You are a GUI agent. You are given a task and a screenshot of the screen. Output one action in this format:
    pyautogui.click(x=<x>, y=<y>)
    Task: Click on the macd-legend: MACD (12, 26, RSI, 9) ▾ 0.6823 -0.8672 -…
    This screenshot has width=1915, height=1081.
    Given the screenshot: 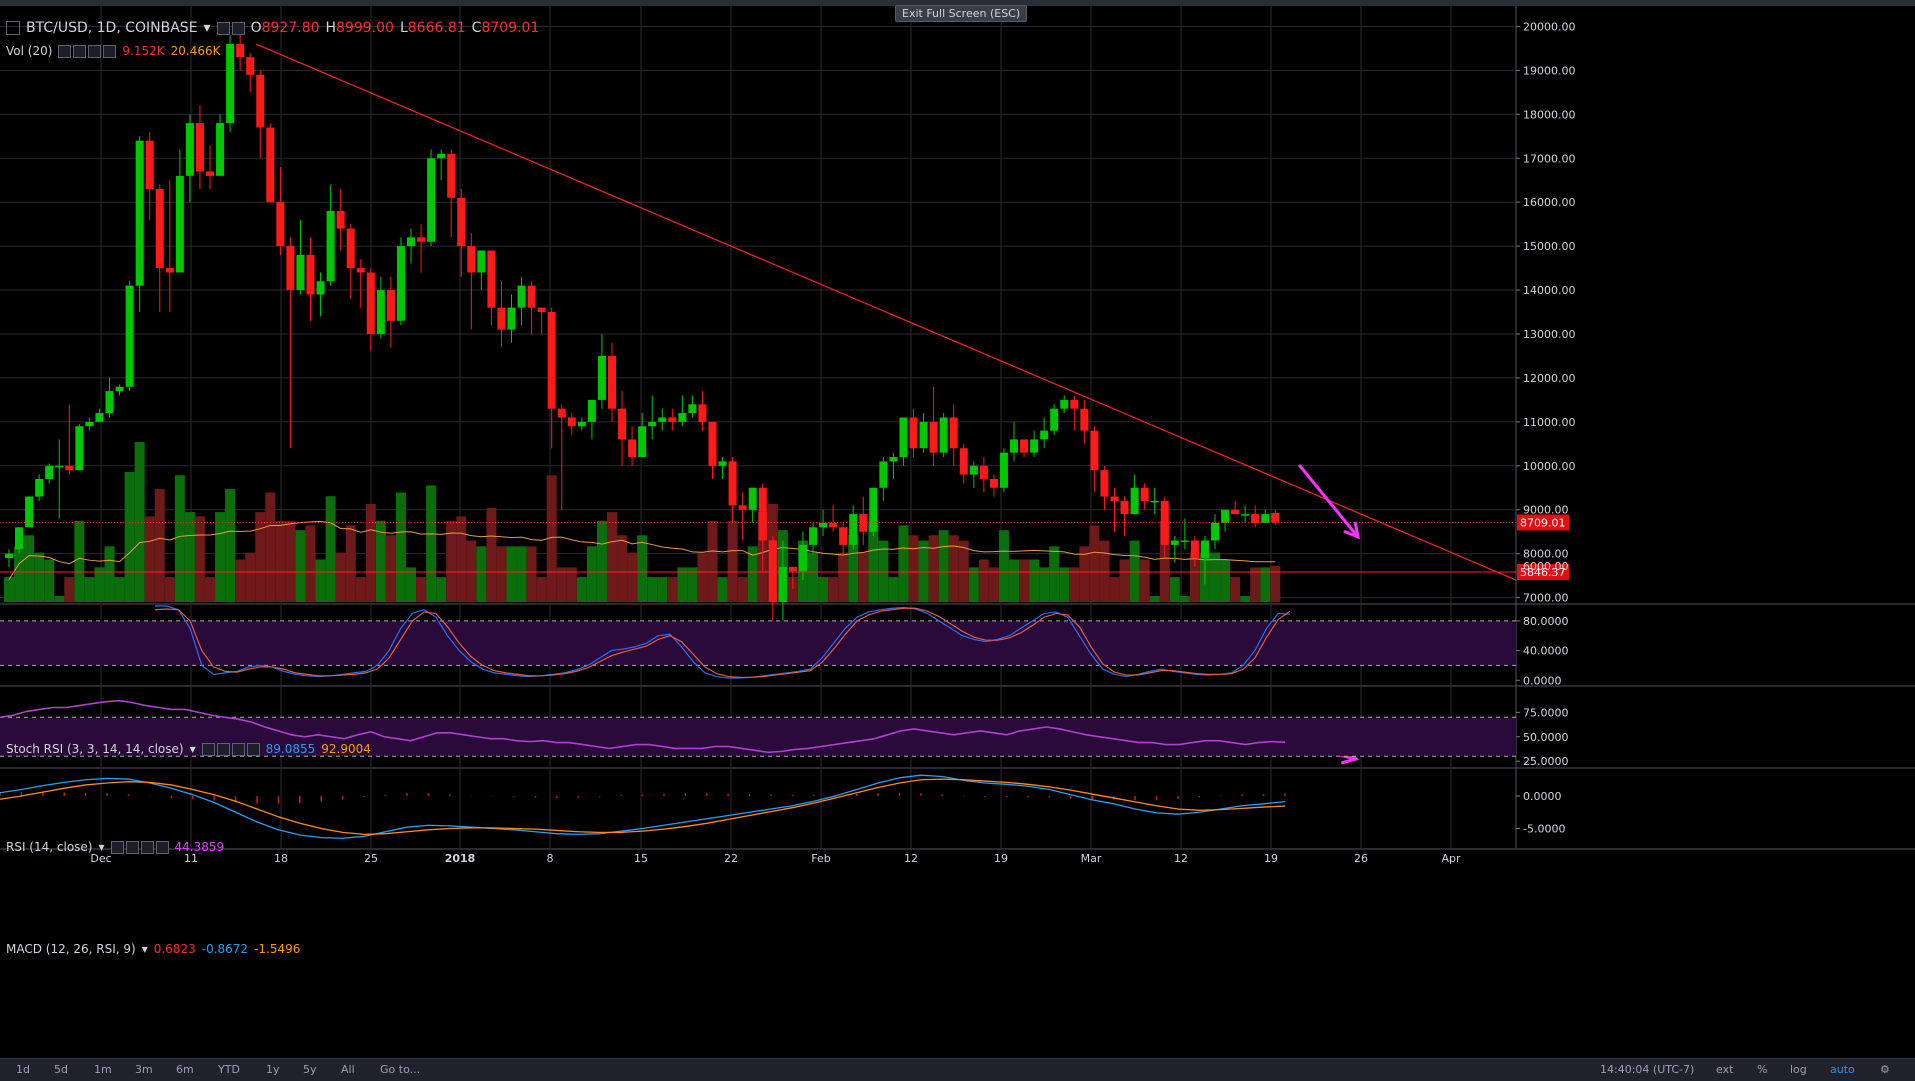 What is the action you would take?
    pyautogui.click(x=153, y=949)
    